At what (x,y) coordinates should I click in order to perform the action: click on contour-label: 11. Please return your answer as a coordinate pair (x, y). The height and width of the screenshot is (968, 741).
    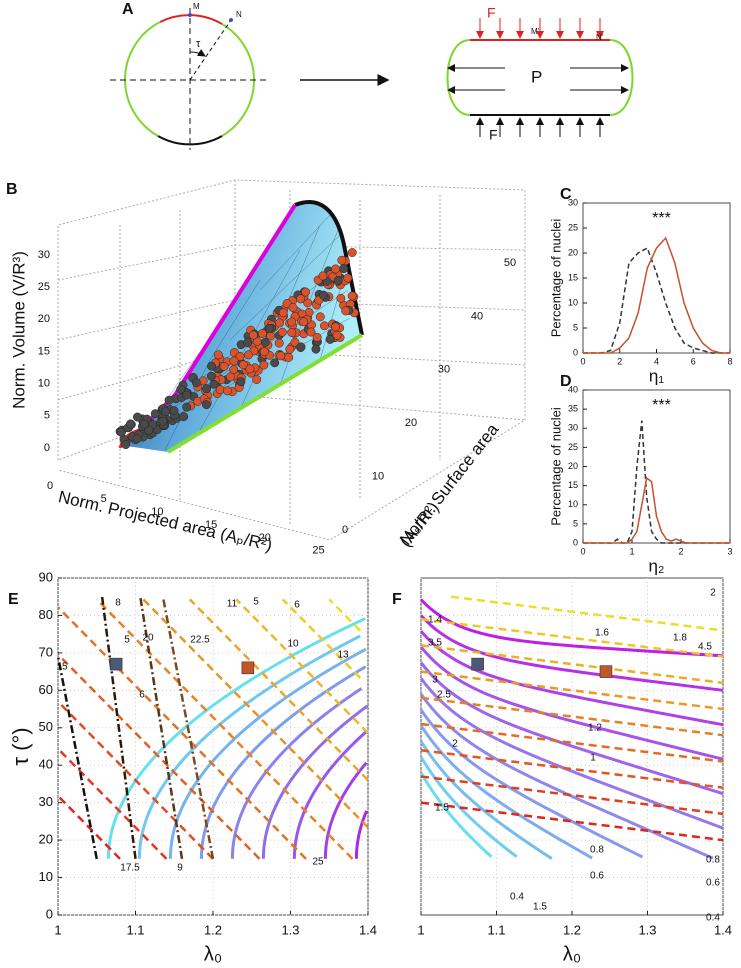
    Looking at the image, I should click on (232, 604).